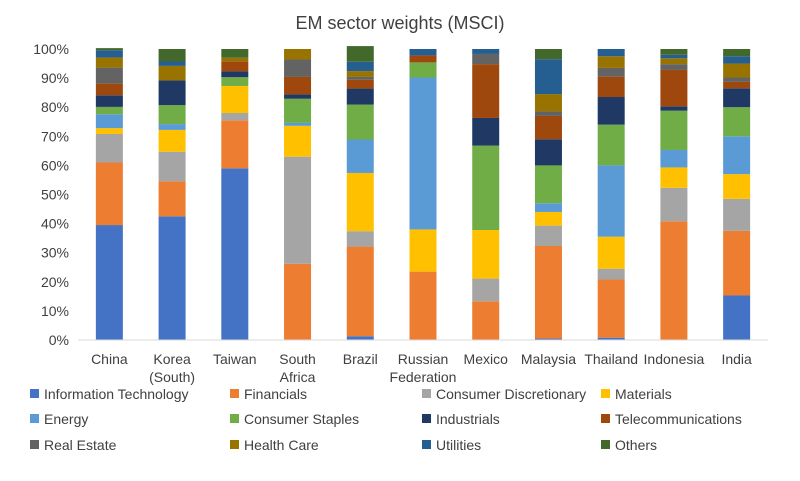  I want to click on y-tick-label: 80%, so click(55, 107).